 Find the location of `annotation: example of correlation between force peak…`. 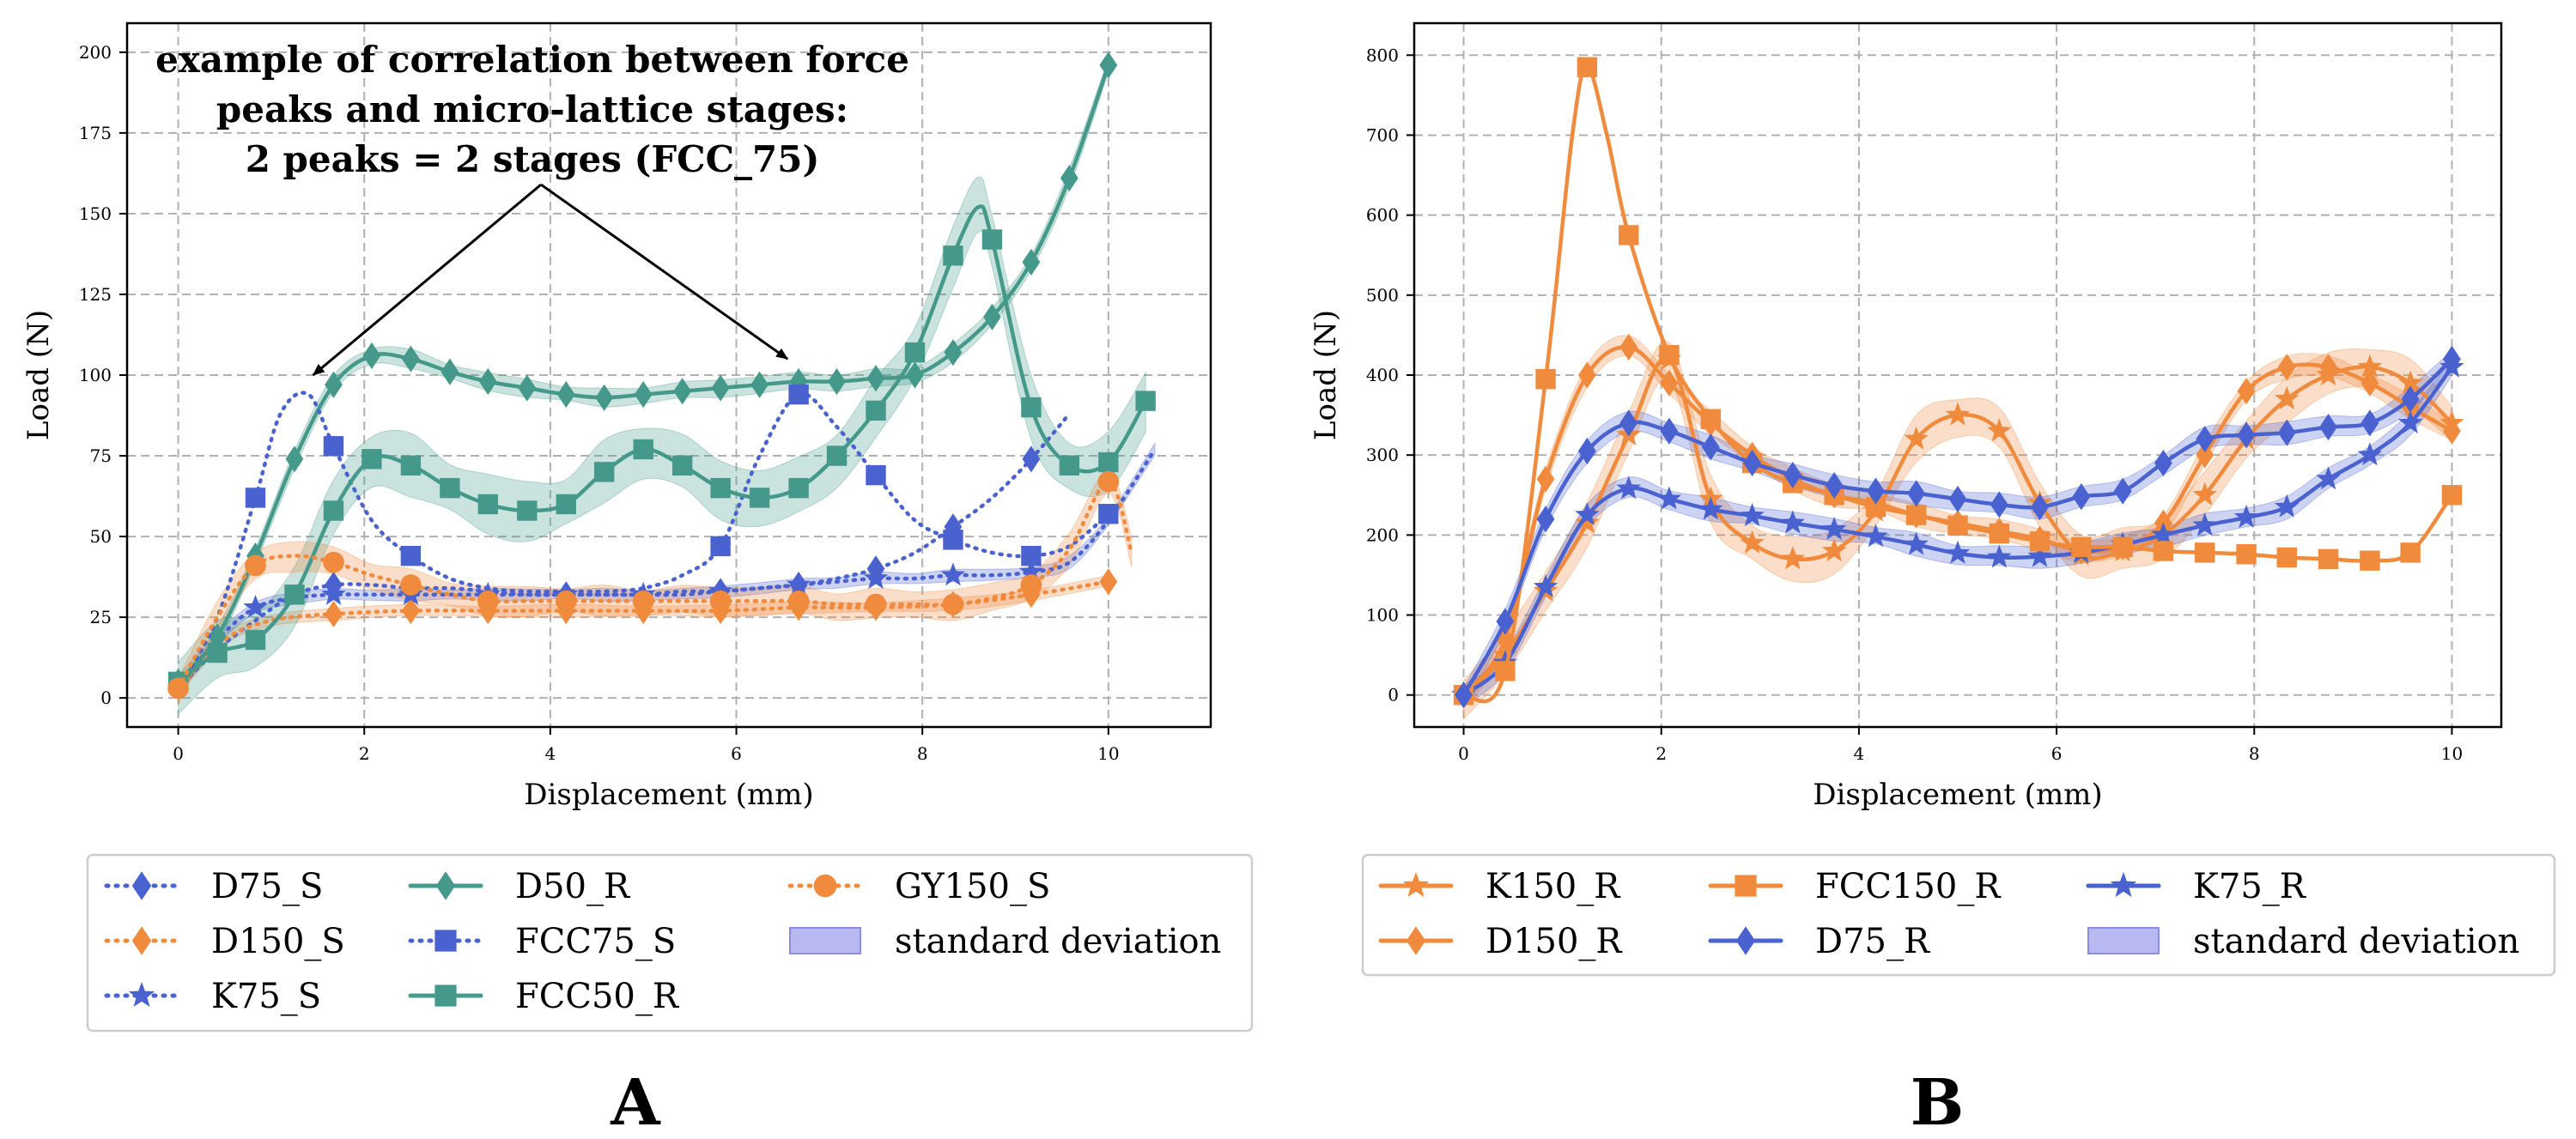

annotation: example of correlation between force peak… is located at coordinates (532, 208).